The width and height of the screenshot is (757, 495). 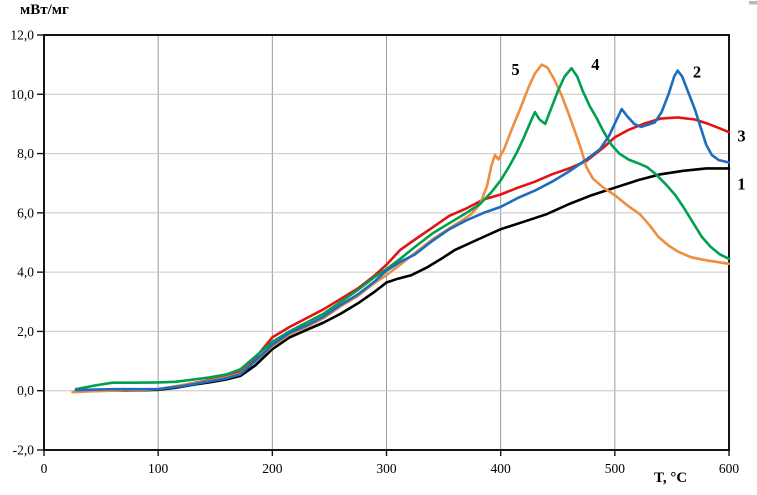 What do you see at coordinates (615, 468) in the screenshot?
I see `x-tick-label-500: 500` at bounding box center [615, 468].